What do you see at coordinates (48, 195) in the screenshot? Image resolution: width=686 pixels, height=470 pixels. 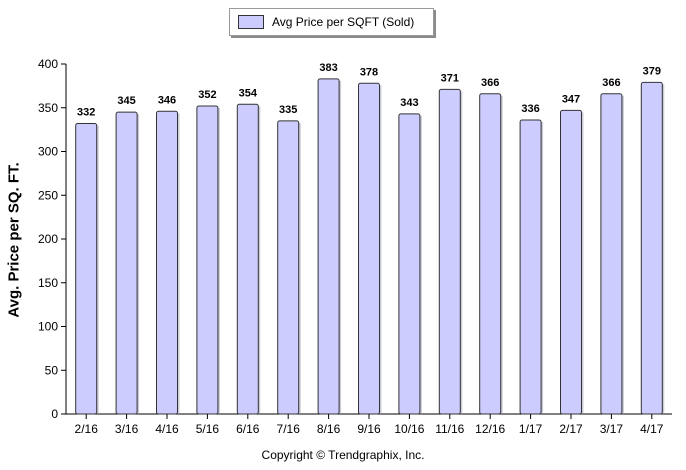 I see `y-tick-label: 250` at bounding box center [48, 195].